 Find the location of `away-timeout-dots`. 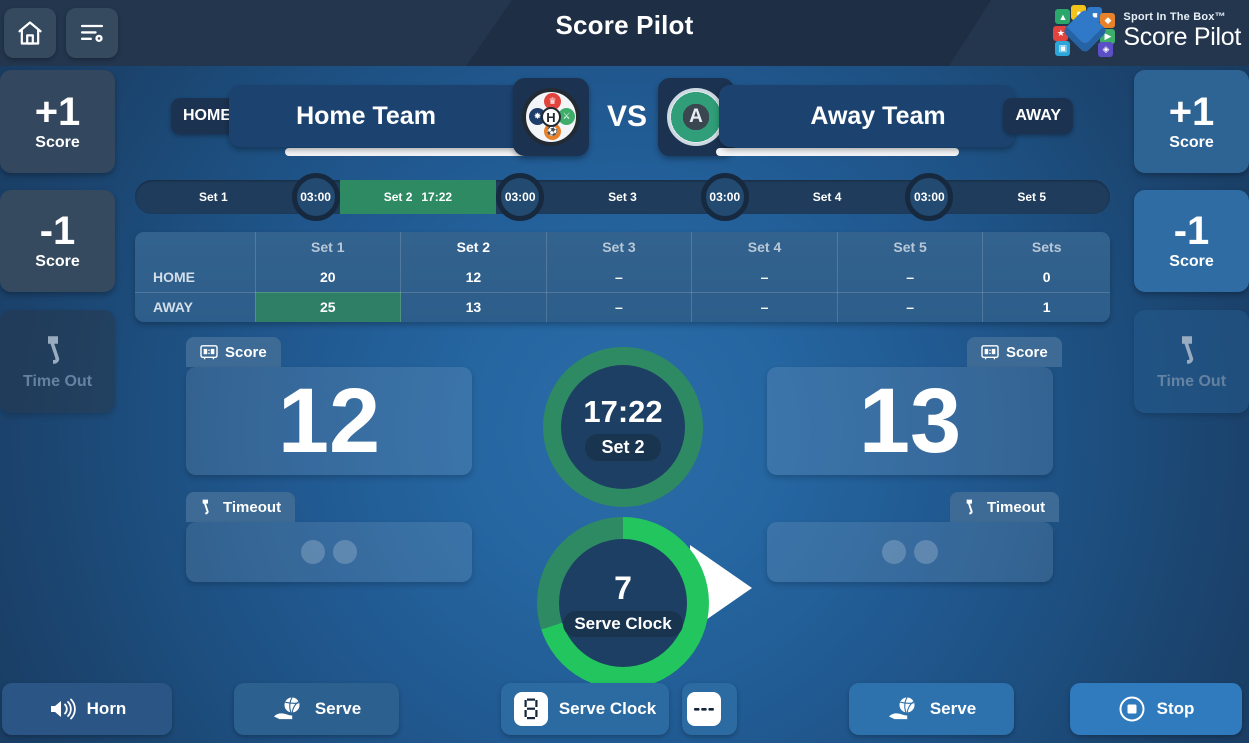

away-timeout-dots is located at coordinates (910, 552).